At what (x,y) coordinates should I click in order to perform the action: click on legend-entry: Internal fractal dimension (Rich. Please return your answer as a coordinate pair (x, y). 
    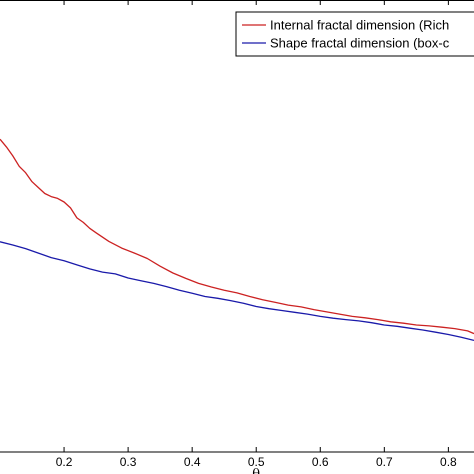
    Looking at the image, I should click on (359, 25).